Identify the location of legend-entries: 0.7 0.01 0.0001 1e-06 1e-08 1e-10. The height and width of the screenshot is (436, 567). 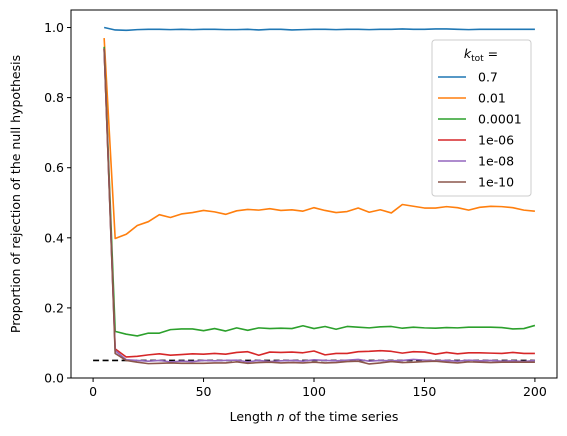
(480, 130).